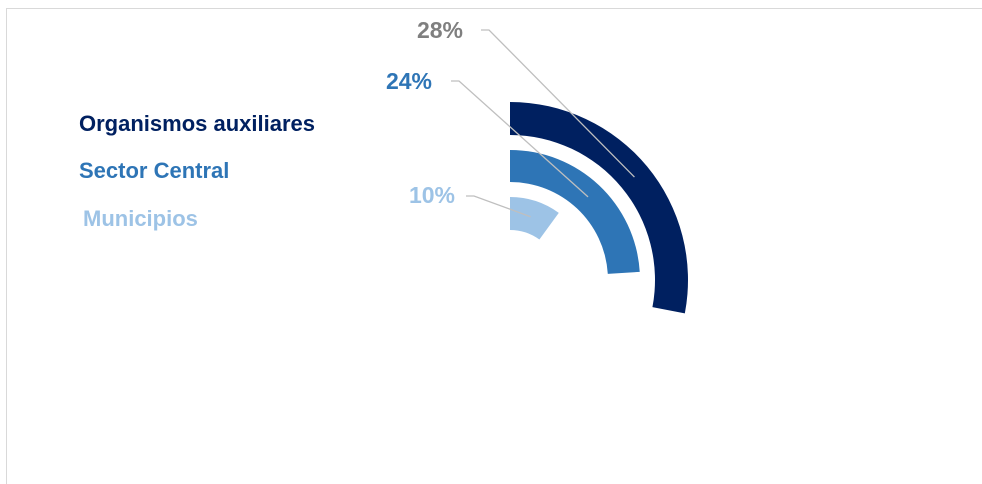  I want to click on leader-line-organismos, so click(558, 103).